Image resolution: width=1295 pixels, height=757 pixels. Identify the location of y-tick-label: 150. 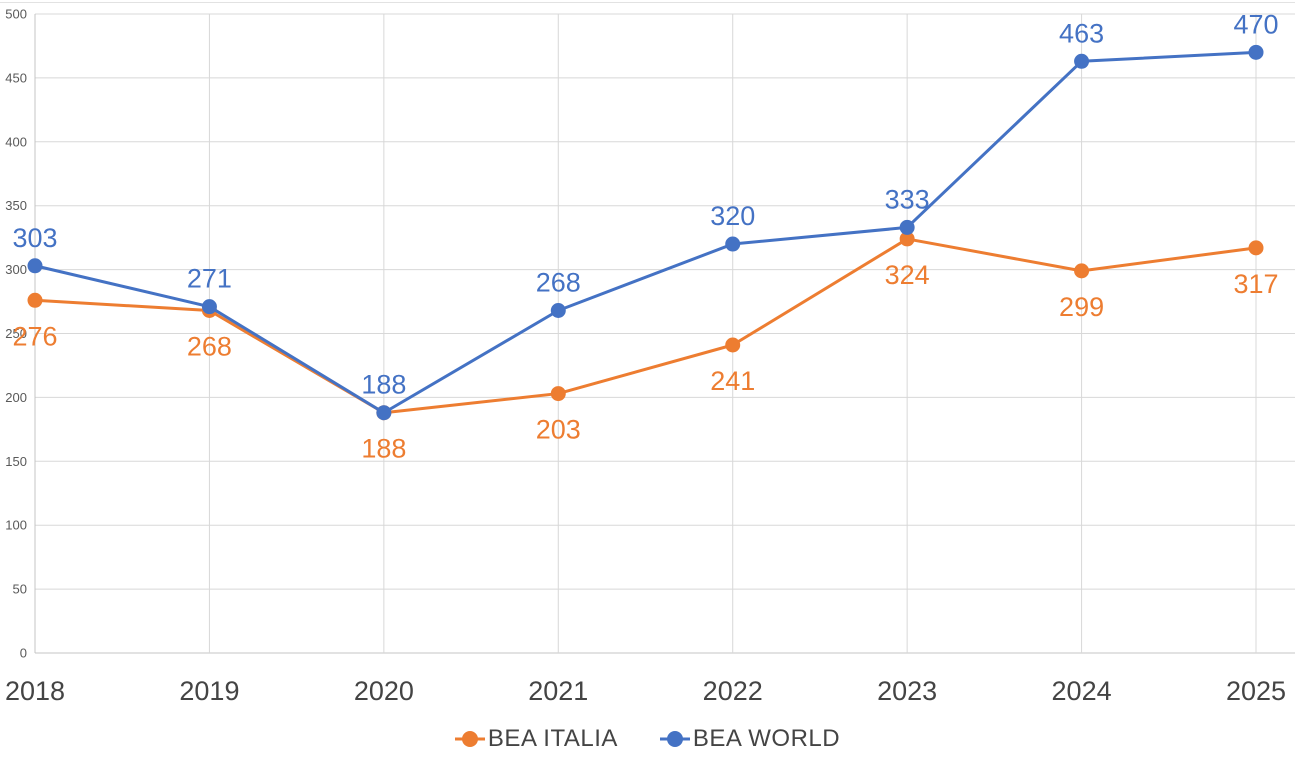
(16, 461).